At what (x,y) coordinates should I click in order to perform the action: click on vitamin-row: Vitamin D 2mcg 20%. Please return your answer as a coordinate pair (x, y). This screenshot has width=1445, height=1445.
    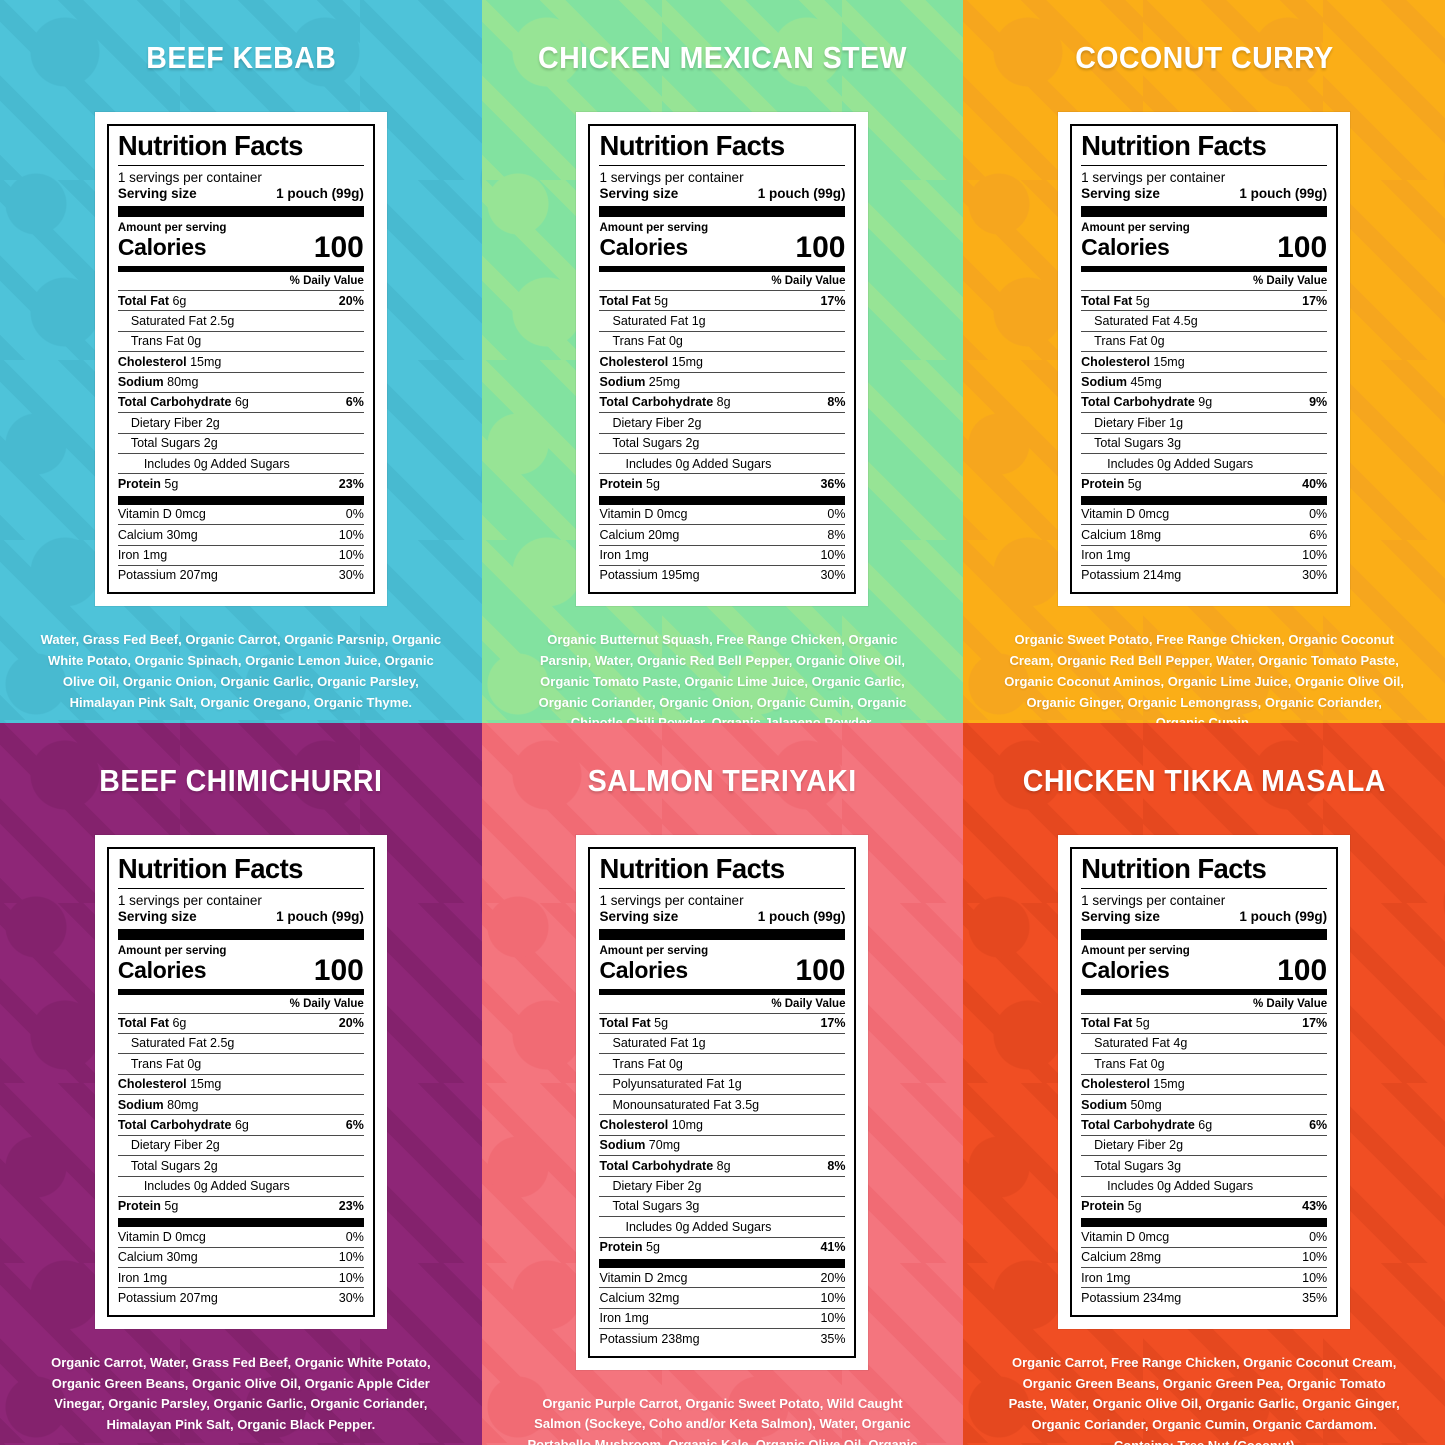
    Looking at the image, I should click on (722, 1277).